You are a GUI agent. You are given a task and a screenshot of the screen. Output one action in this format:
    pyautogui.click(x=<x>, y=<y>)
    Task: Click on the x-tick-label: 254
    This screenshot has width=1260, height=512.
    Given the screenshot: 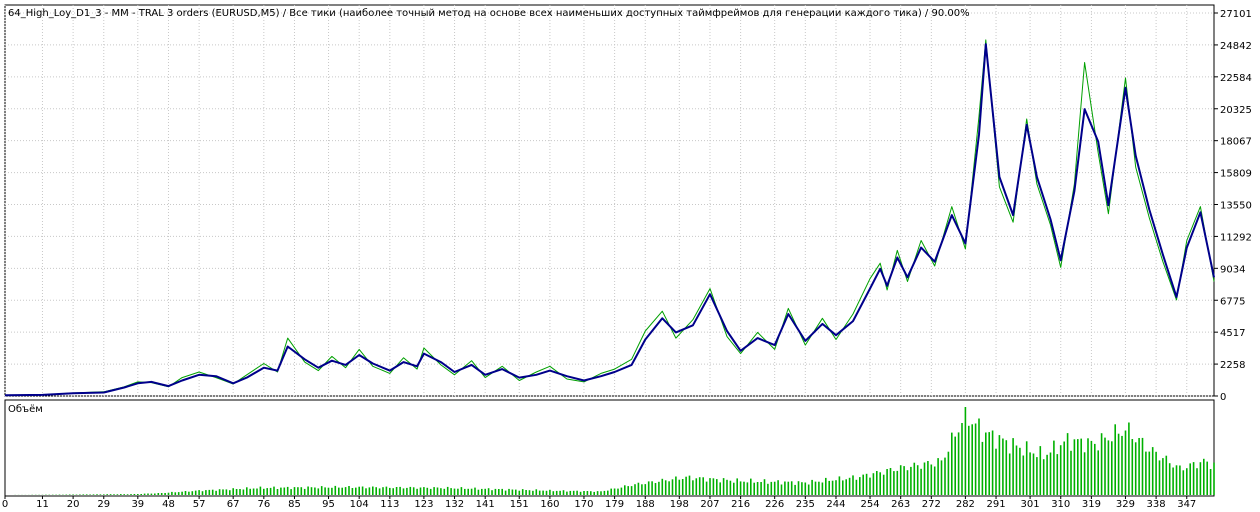 What is the action you would take?
    pyautogui.click(x=869, y=504)
    